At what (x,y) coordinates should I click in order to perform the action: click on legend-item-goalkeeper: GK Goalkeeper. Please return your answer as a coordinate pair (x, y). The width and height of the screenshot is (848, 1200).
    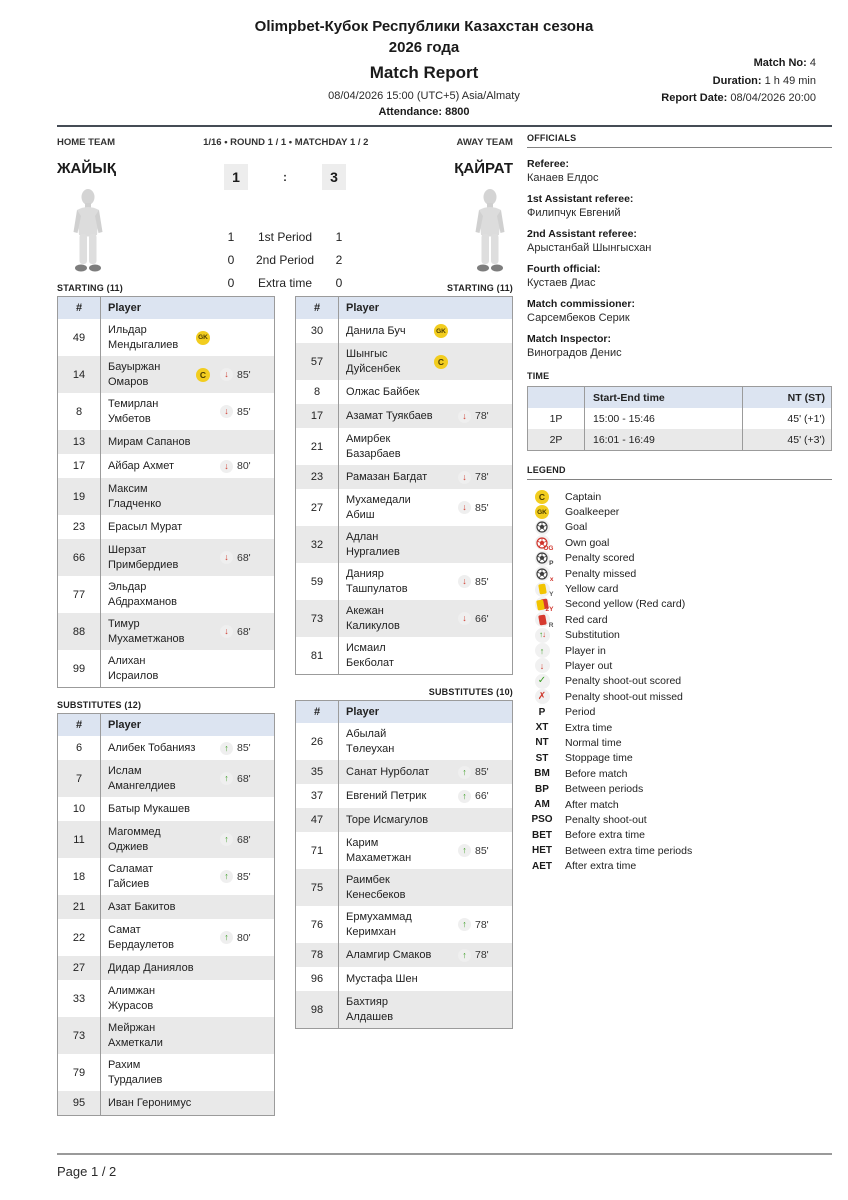
    Looking at the image, I should click on (679, 512).